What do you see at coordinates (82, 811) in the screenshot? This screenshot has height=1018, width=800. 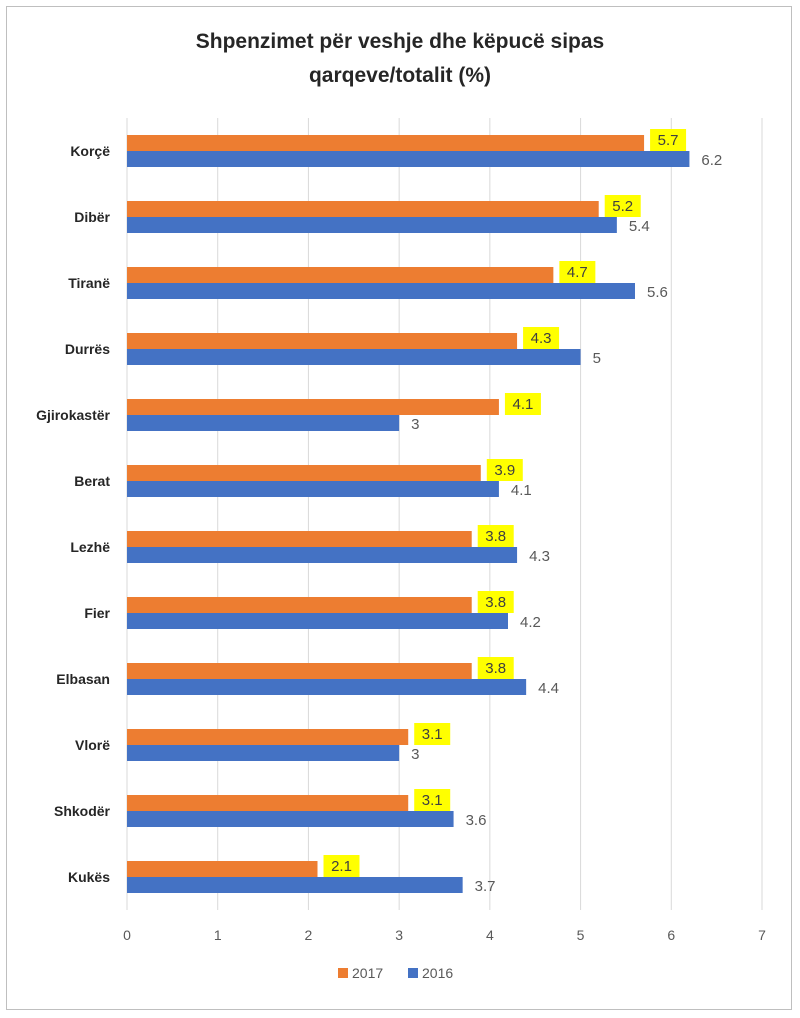 I see `category-label: Shkodër` at bounding box center [82, 811].